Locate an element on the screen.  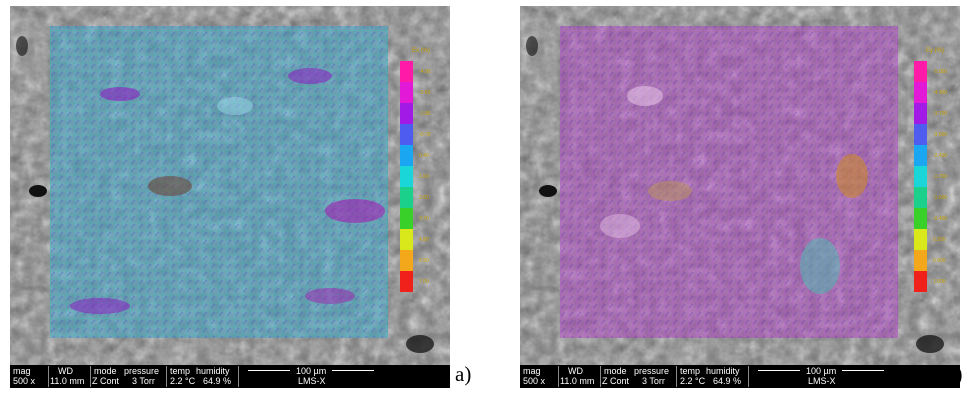
colorbar-tick-label: -2.60 is located at coordinates (425, 93).